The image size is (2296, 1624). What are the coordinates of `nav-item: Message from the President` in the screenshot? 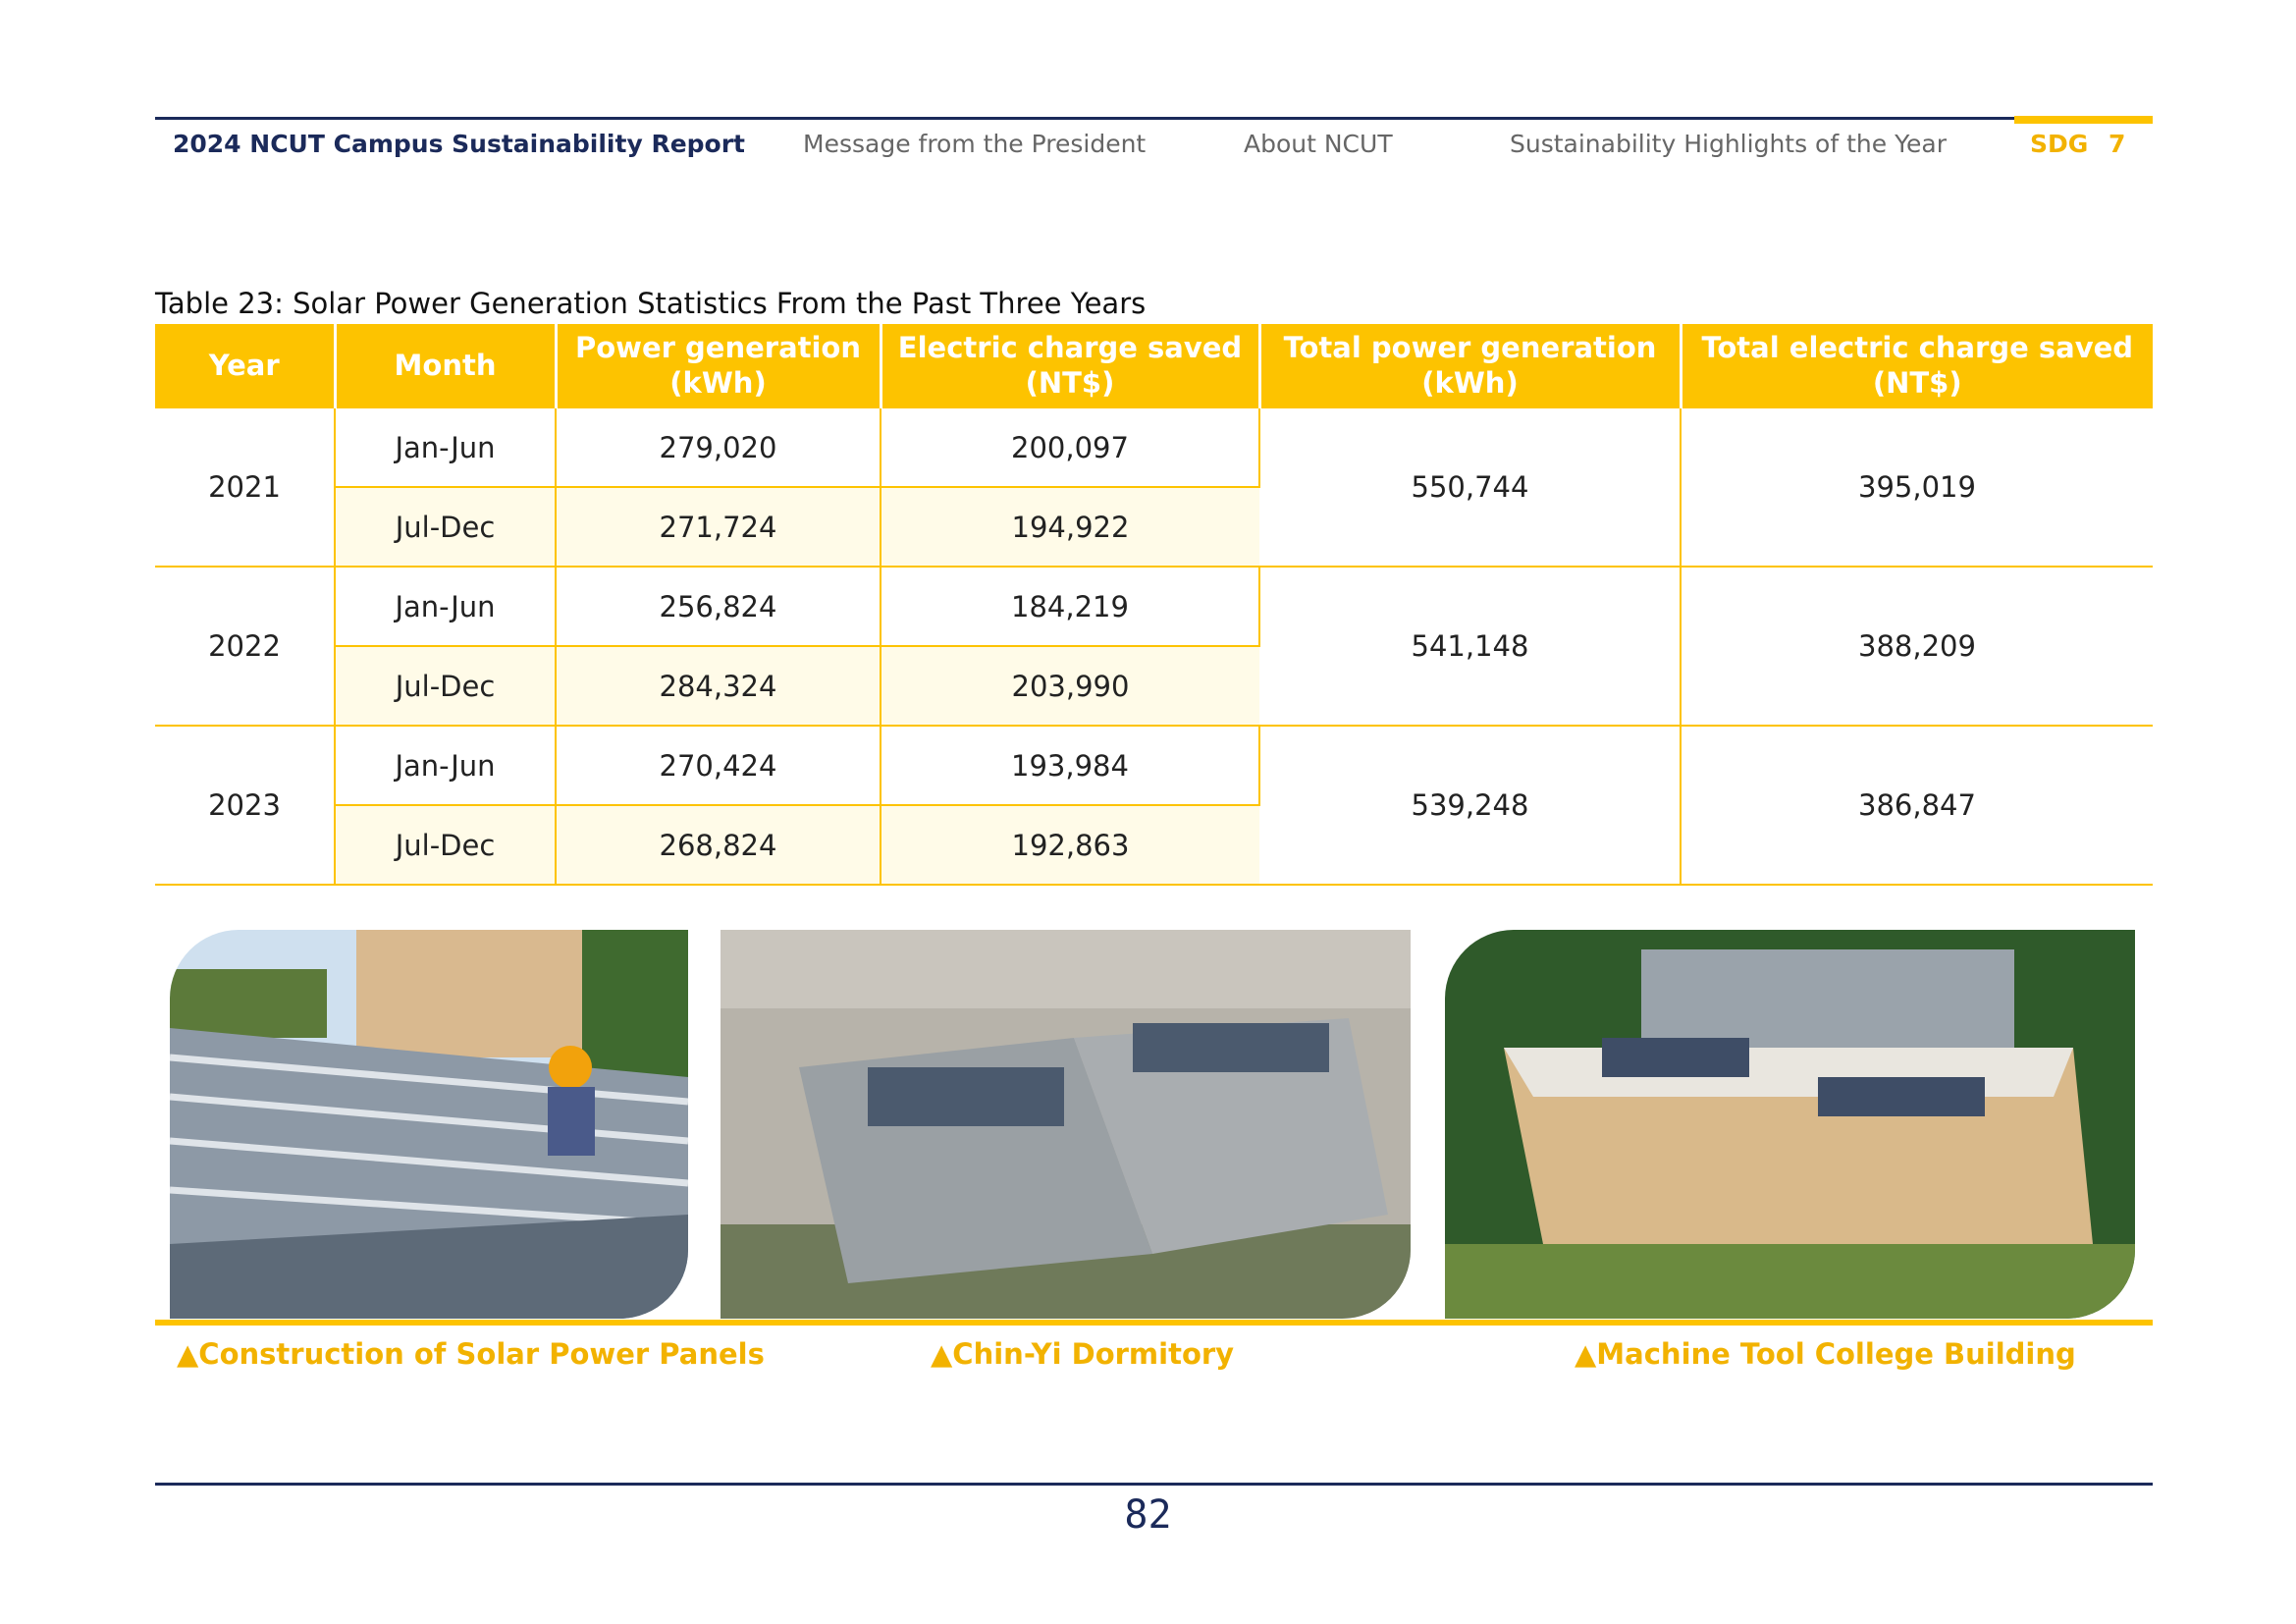 It's located at (975, 144).